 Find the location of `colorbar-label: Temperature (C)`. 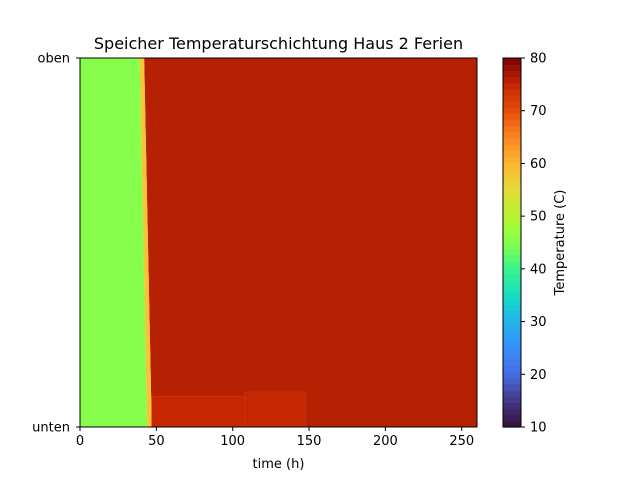

colorbar-label: Temperature (C) is located at coordinates (560, 243).